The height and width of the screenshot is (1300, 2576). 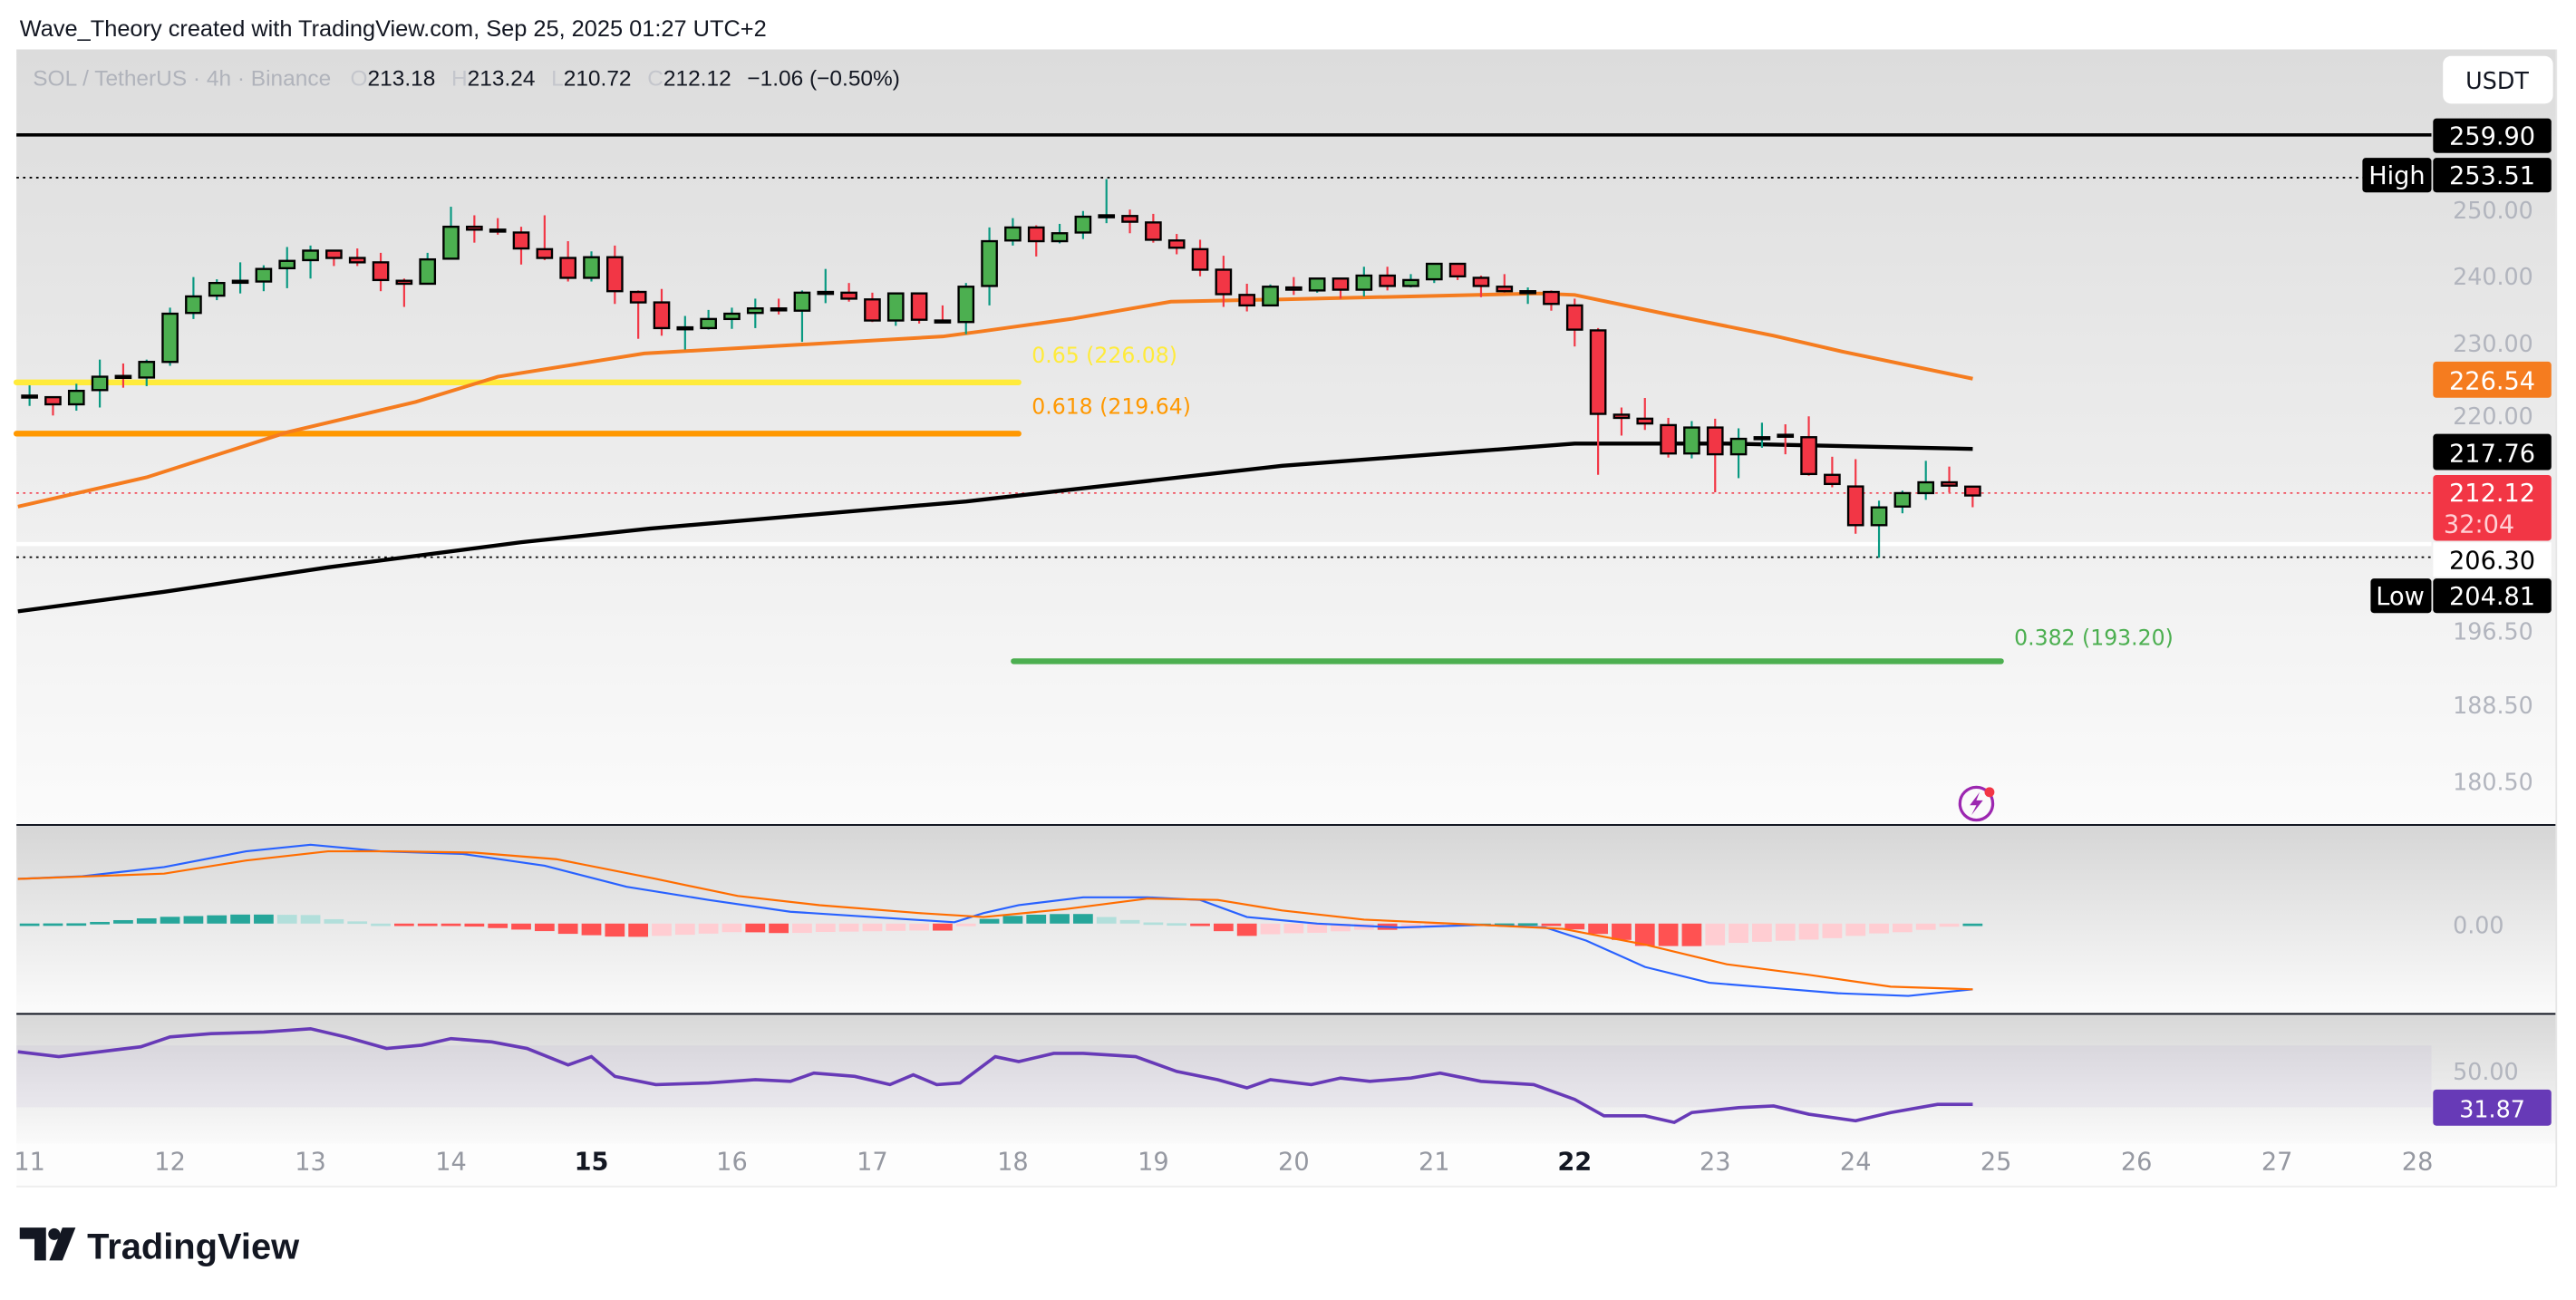 I want to click on price-tick-label: 250.00, so click(x=2493, y=210).